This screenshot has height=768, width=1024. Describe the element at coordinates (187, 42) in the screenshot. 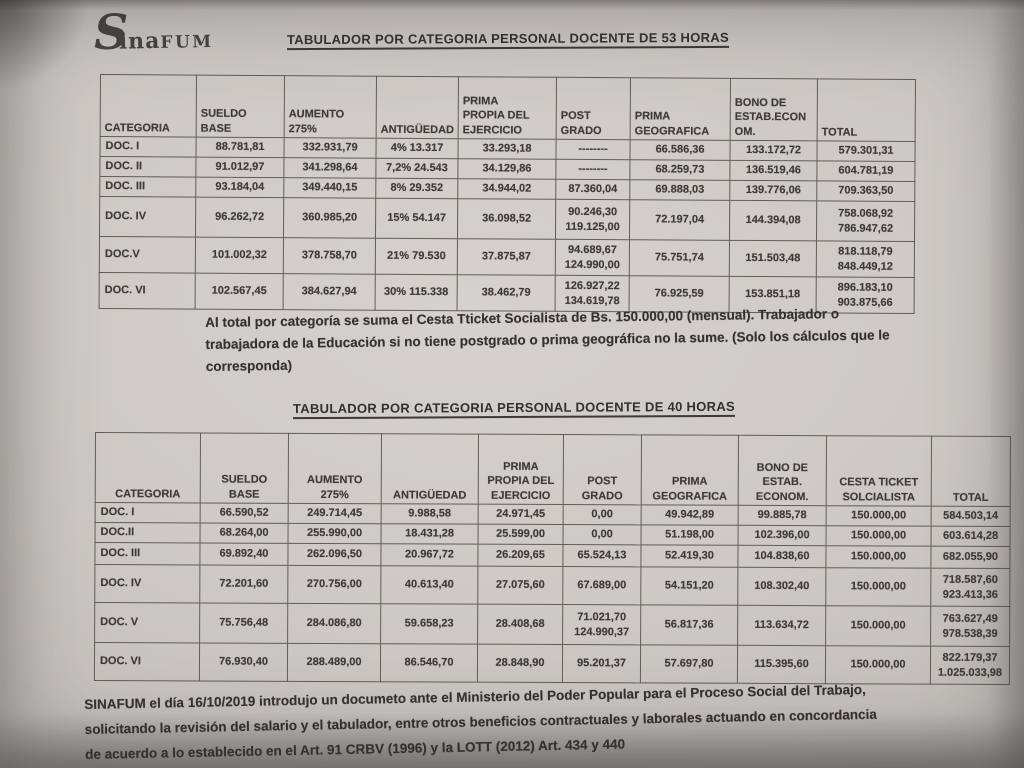

I see `logo-text-fum: FUM` at that location.